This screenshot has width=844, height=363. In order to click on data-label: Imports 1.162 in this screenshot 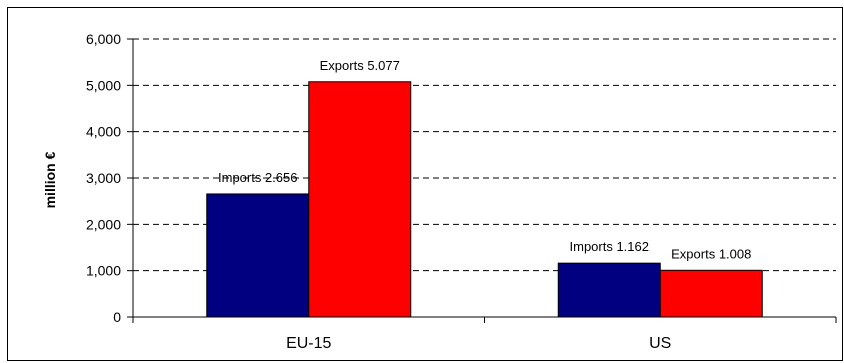, I will do `click(610, 246)`.